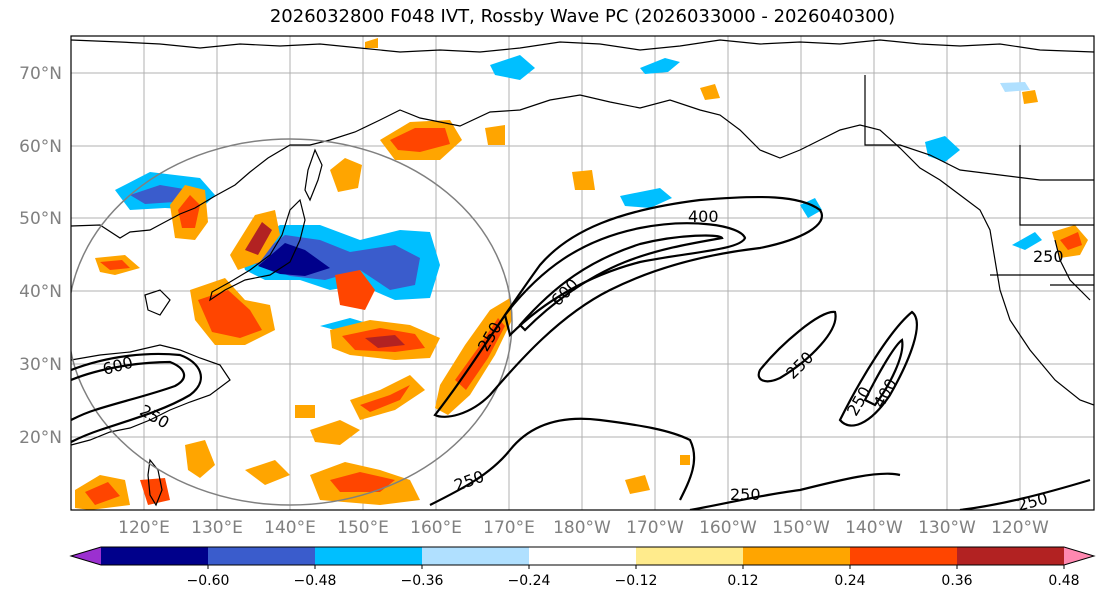 Image resolution: width=1105 pixels, height=604 pixels. Describe the element at coordinates (703, 216) in the screenshot. I see `contour-label: 400` at that location.